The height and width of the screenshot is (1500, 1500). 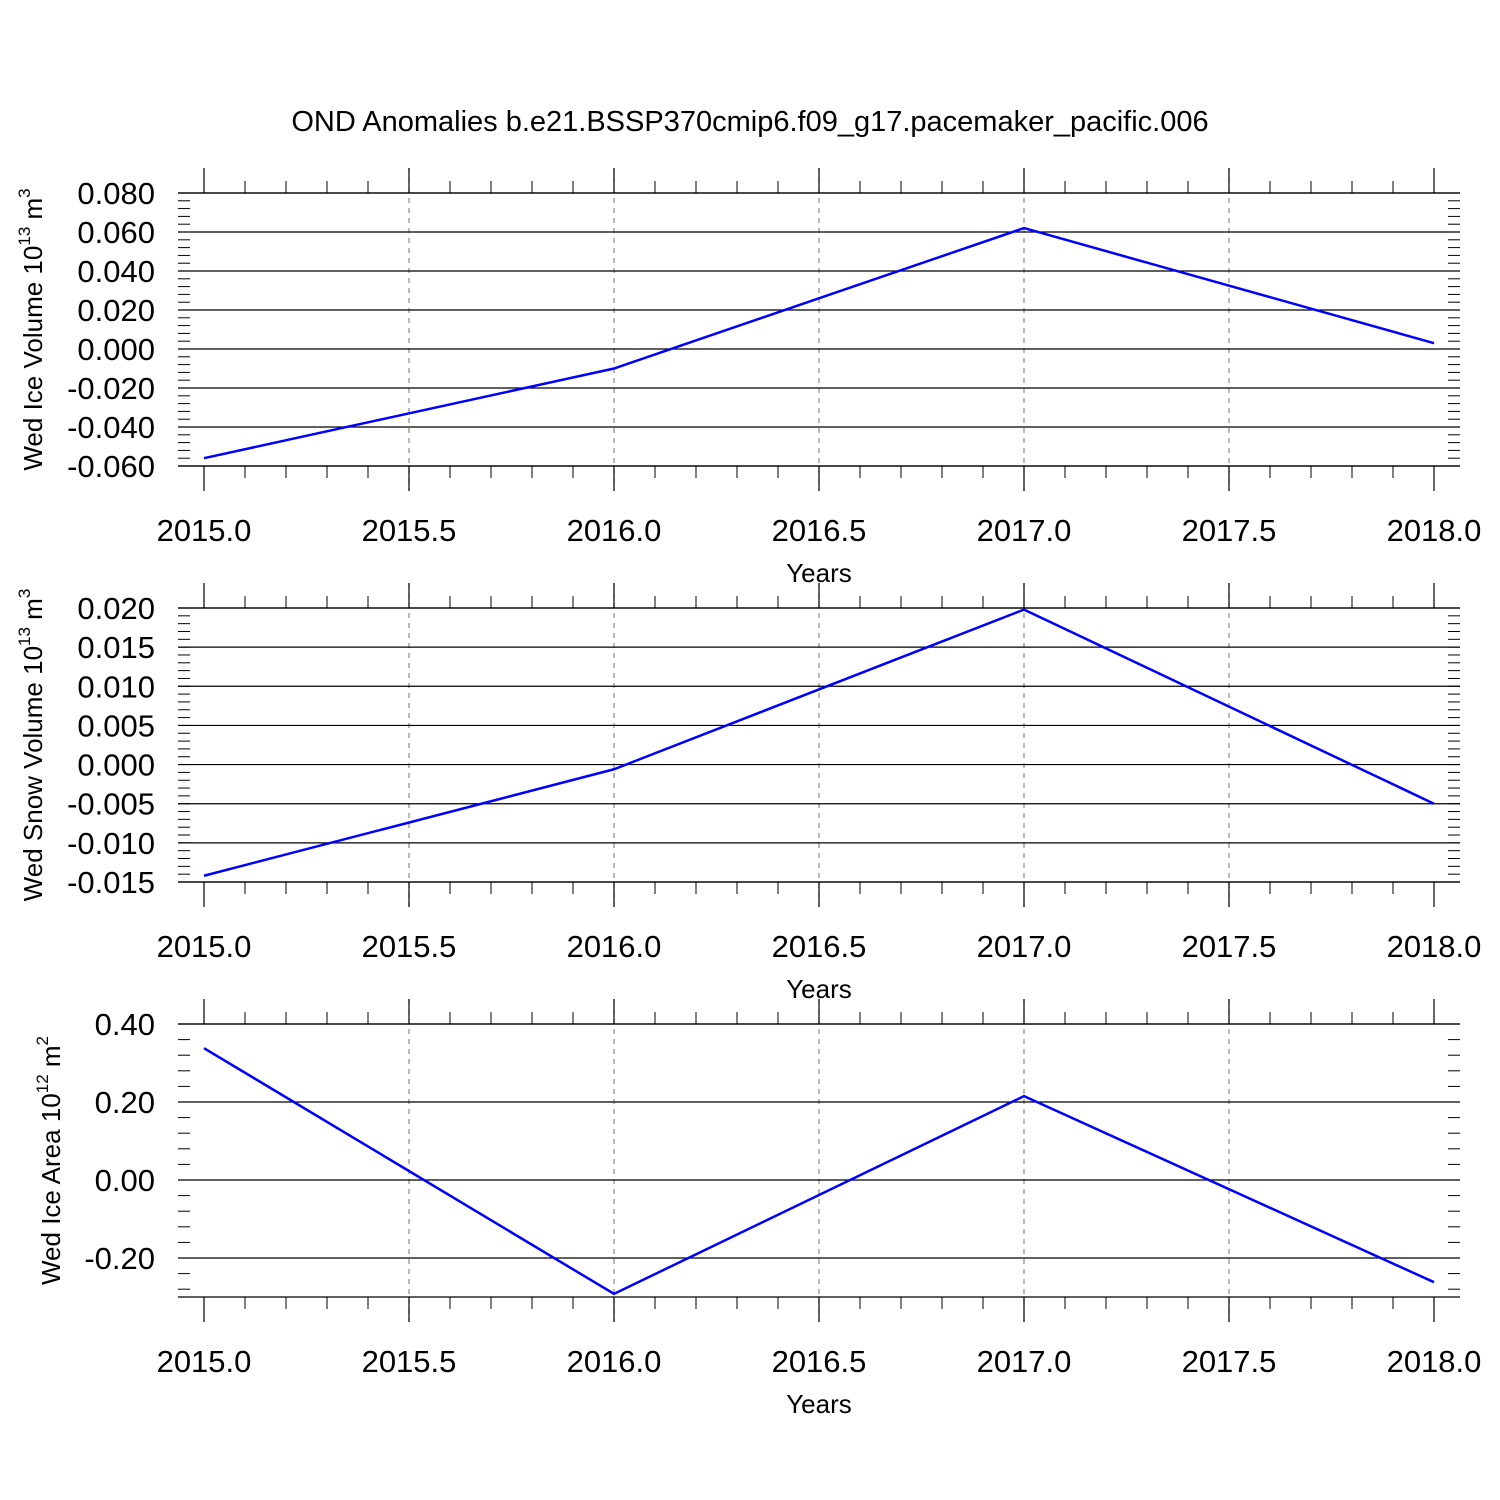 I want to click on x-axis-label: Years, so click(x=819, y=1404).